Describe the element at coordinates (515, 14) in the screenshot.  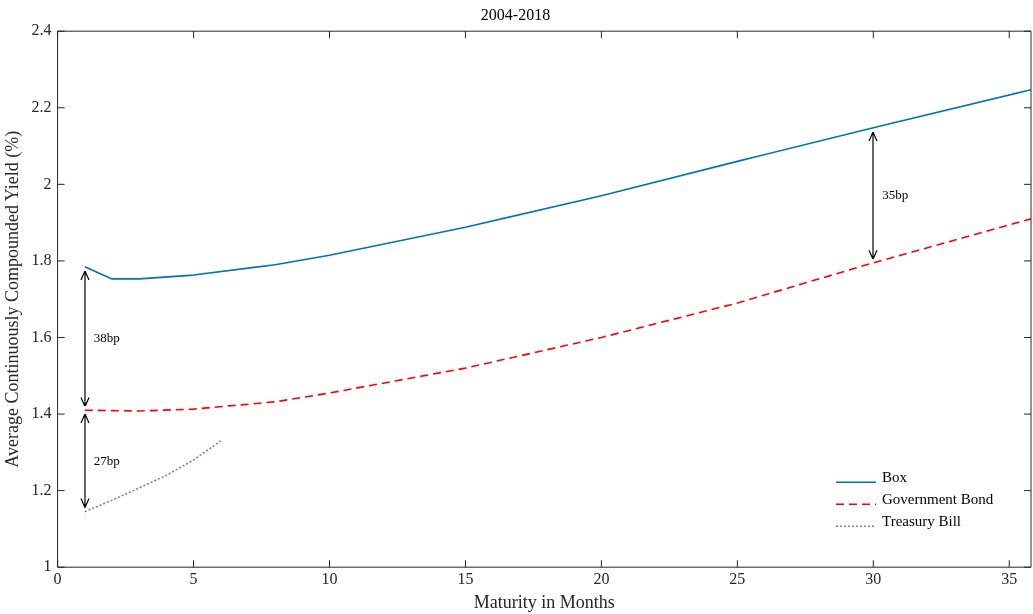
I see `chart-title: 2004-2018` at that location.